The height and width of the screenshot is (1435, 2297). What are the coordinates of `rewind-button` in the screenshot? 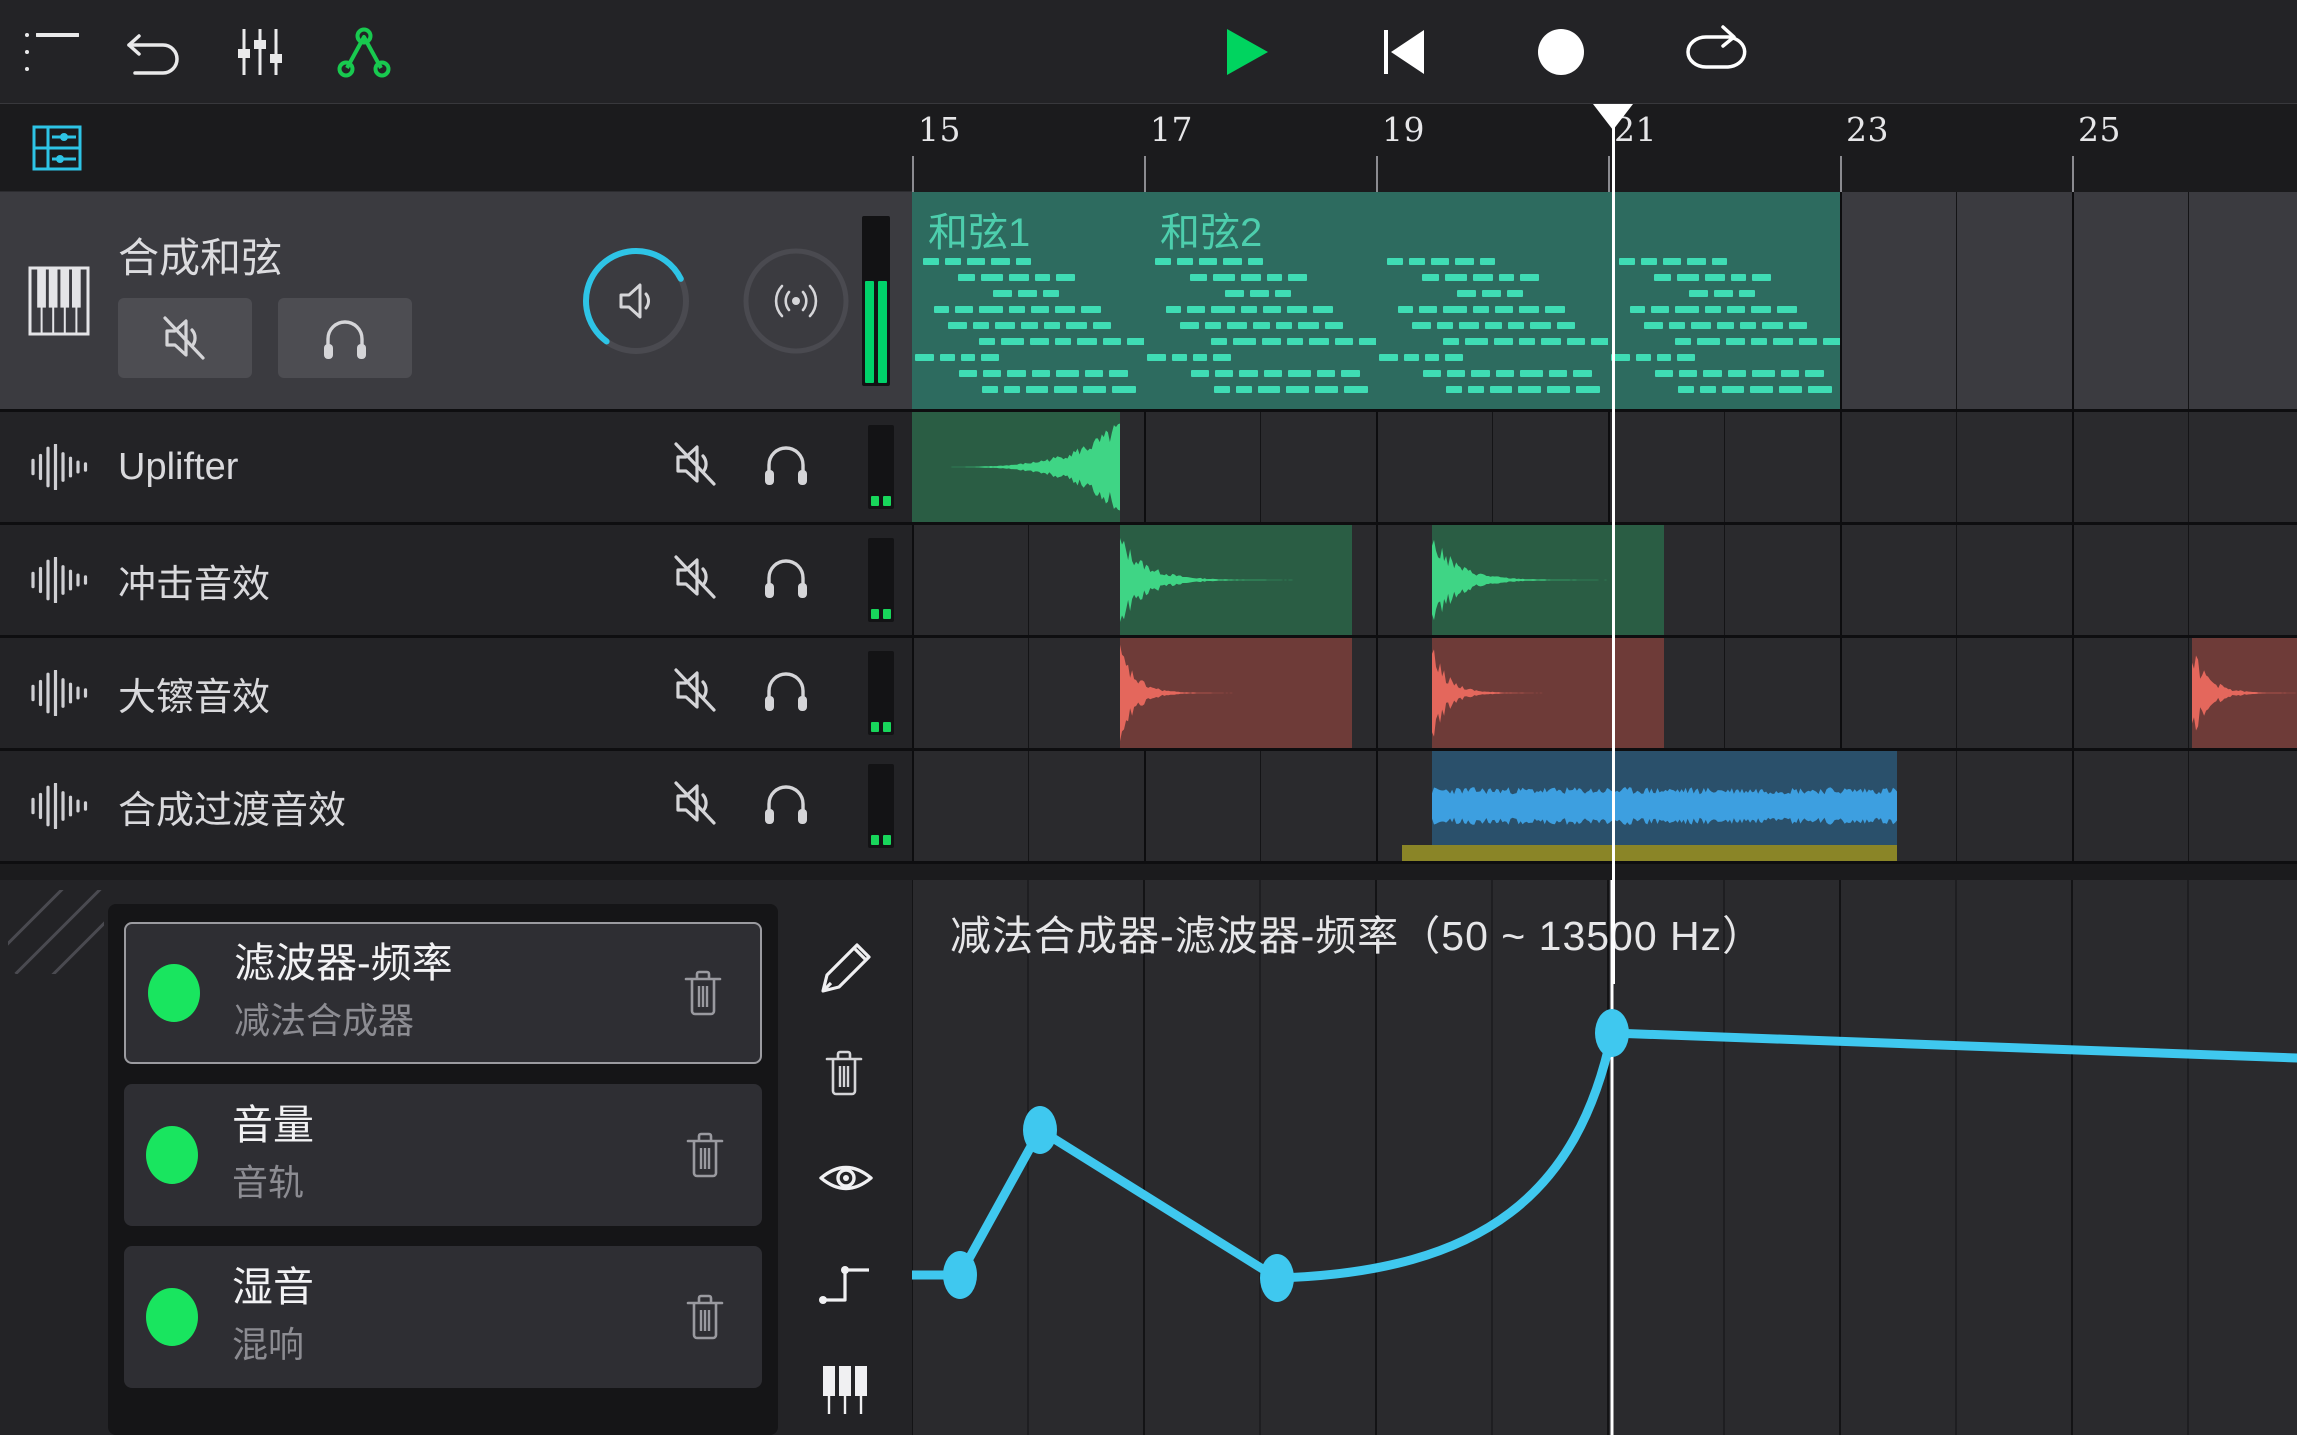 It's located at (1403, 52).